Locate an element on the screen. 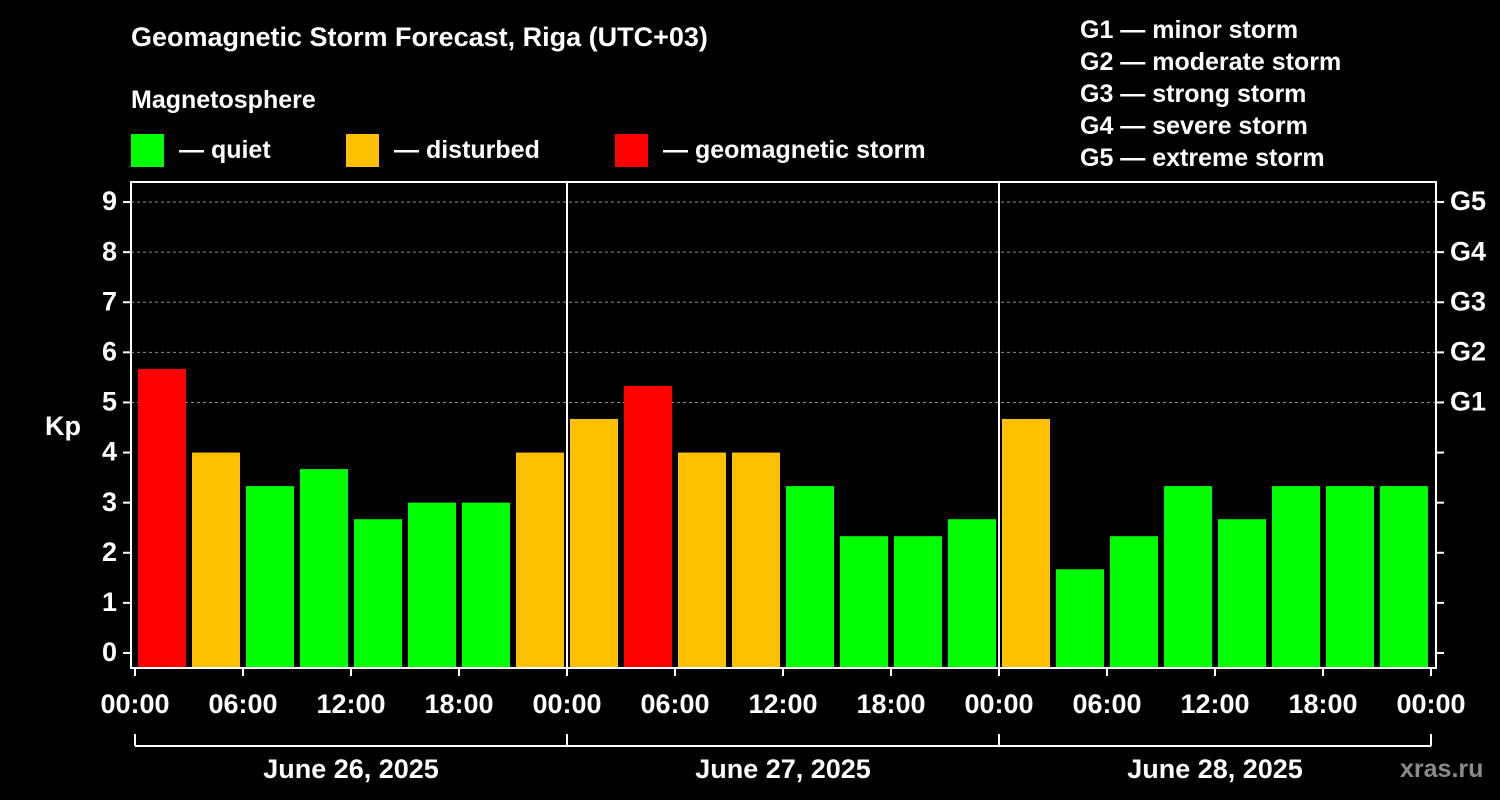 Image resolution: width=1500 pixels, height=800 pixels. scale-g1: G1 — minor storm is located at coordinates (1189, 30).